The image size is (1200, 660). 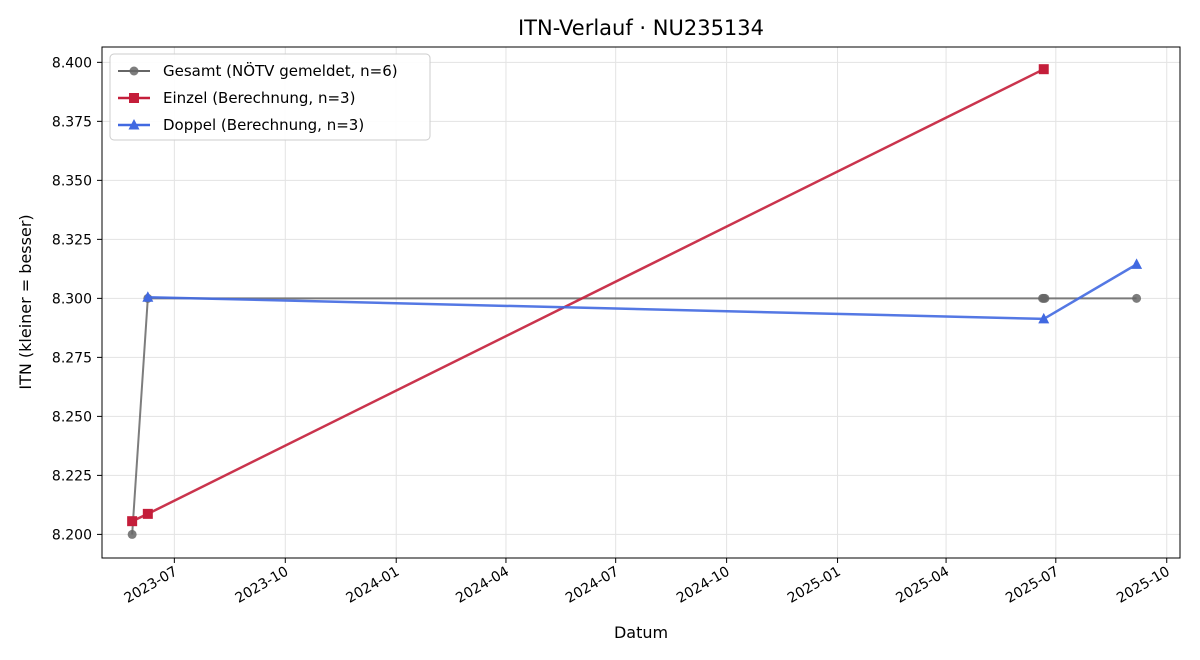 I want to click on x-tick-label: 2023-07, so click(x=151, y=585).